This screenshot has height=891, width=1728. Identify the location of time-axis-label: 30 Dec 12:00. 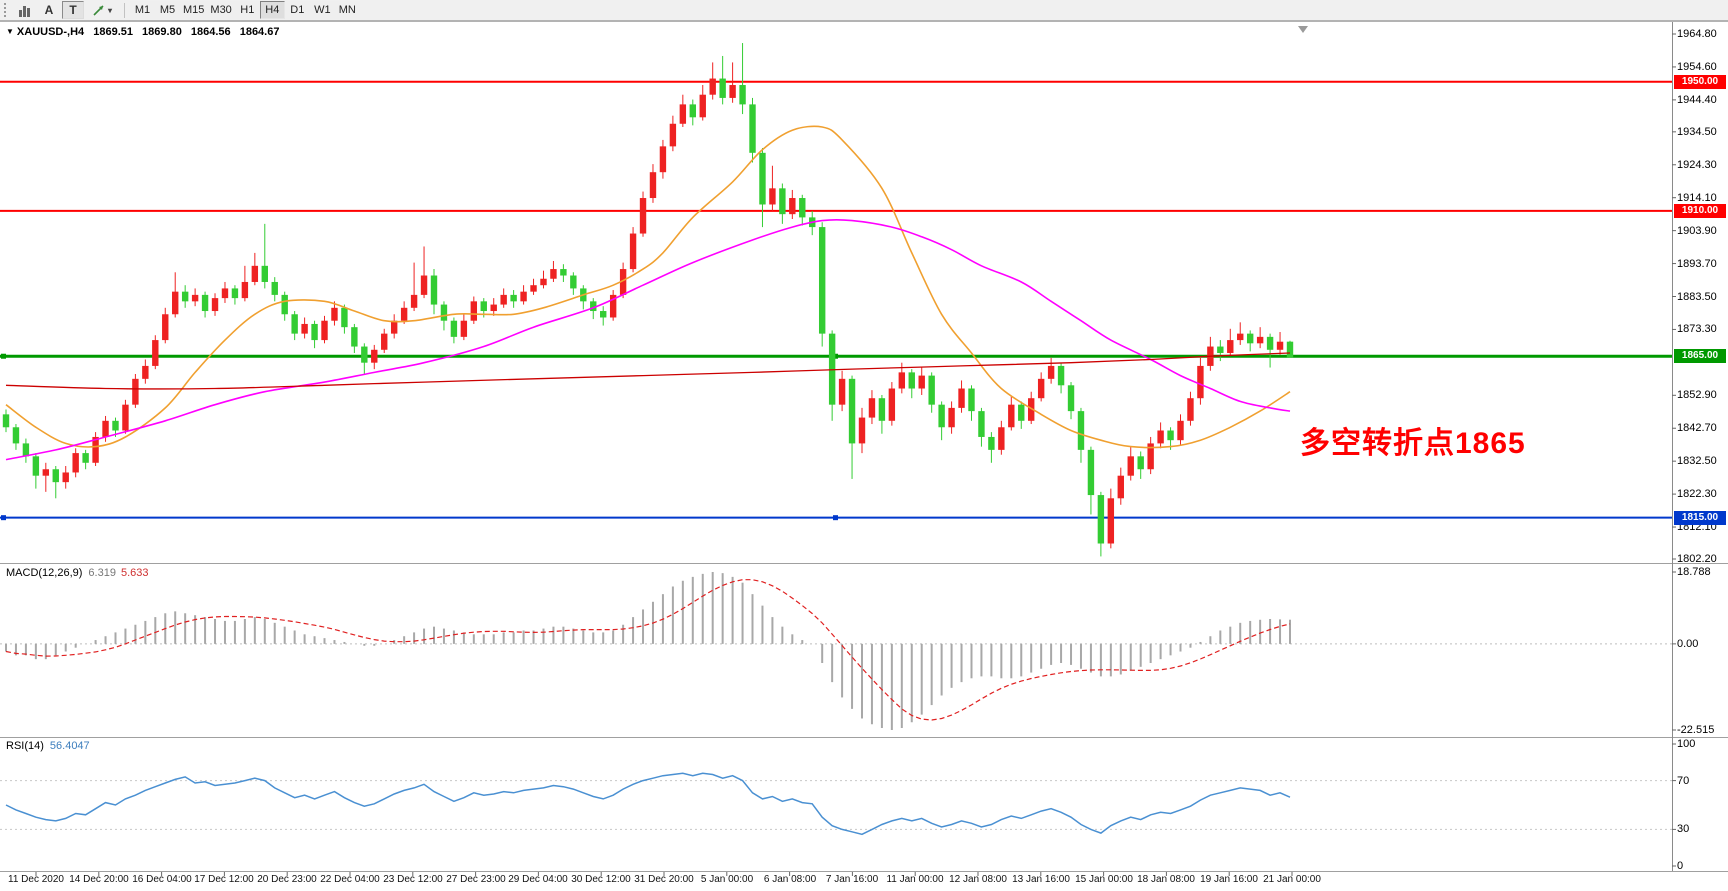
(601, 879).